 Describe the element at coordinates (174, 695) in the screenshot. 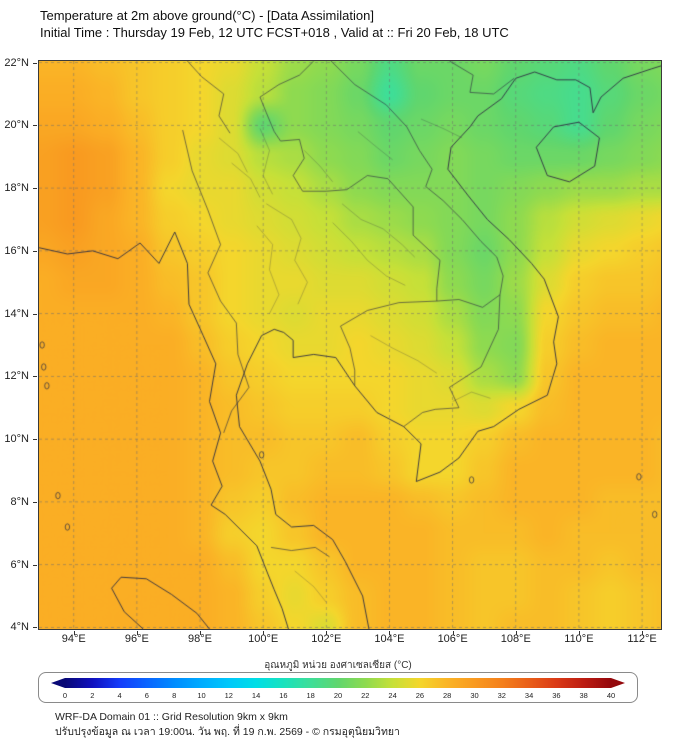

I see `colorbar-tick-label: 8` at that location.